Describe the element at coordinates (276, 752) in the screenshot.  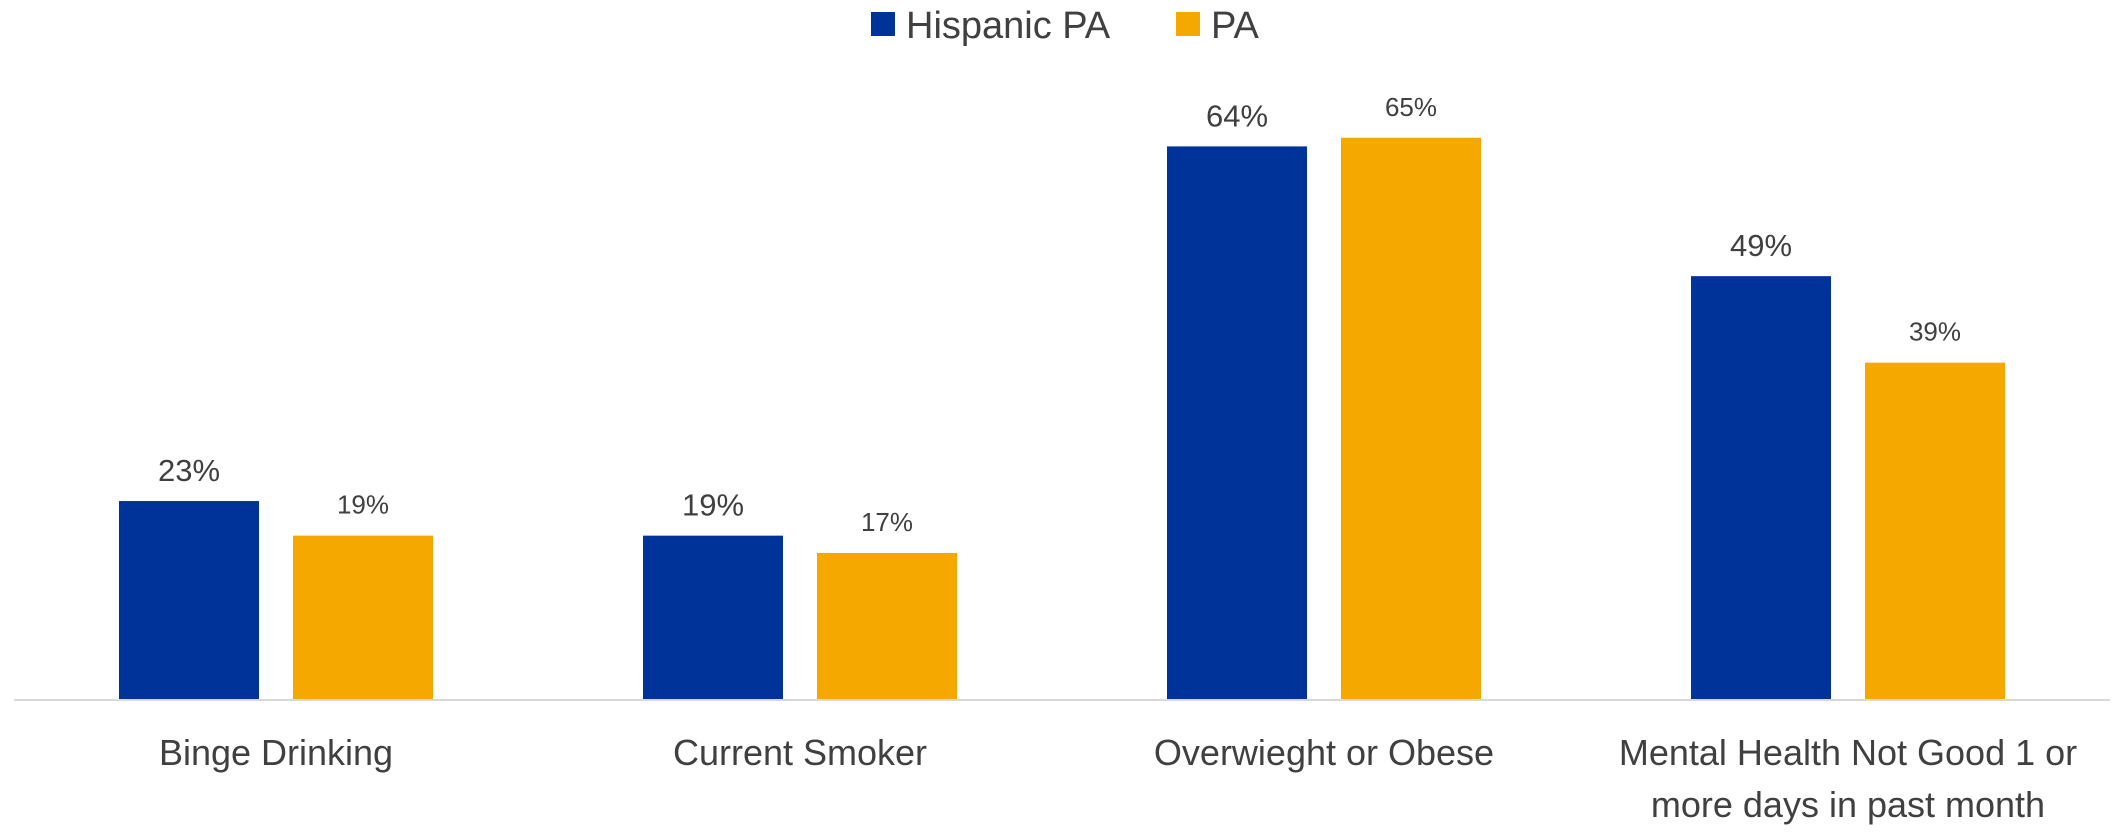
I see `category-label-binge-drinking: Binge Drinking` at that location.